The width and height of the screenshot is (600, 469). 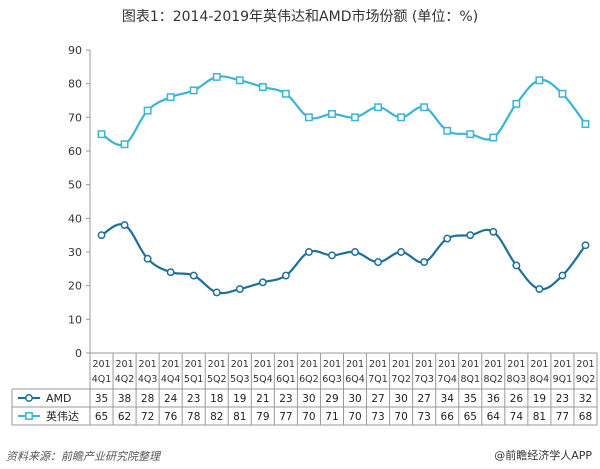 I want to click on x-category-label: 4Q3, so click(x=148, y=379).